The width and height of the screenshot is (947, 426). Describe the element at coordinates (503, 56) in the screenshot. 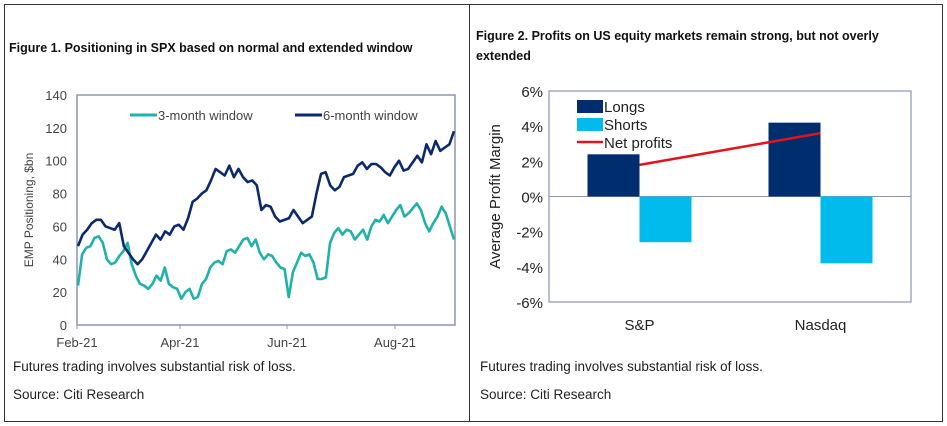

I see `figure2-title-line2: extended` at that location.